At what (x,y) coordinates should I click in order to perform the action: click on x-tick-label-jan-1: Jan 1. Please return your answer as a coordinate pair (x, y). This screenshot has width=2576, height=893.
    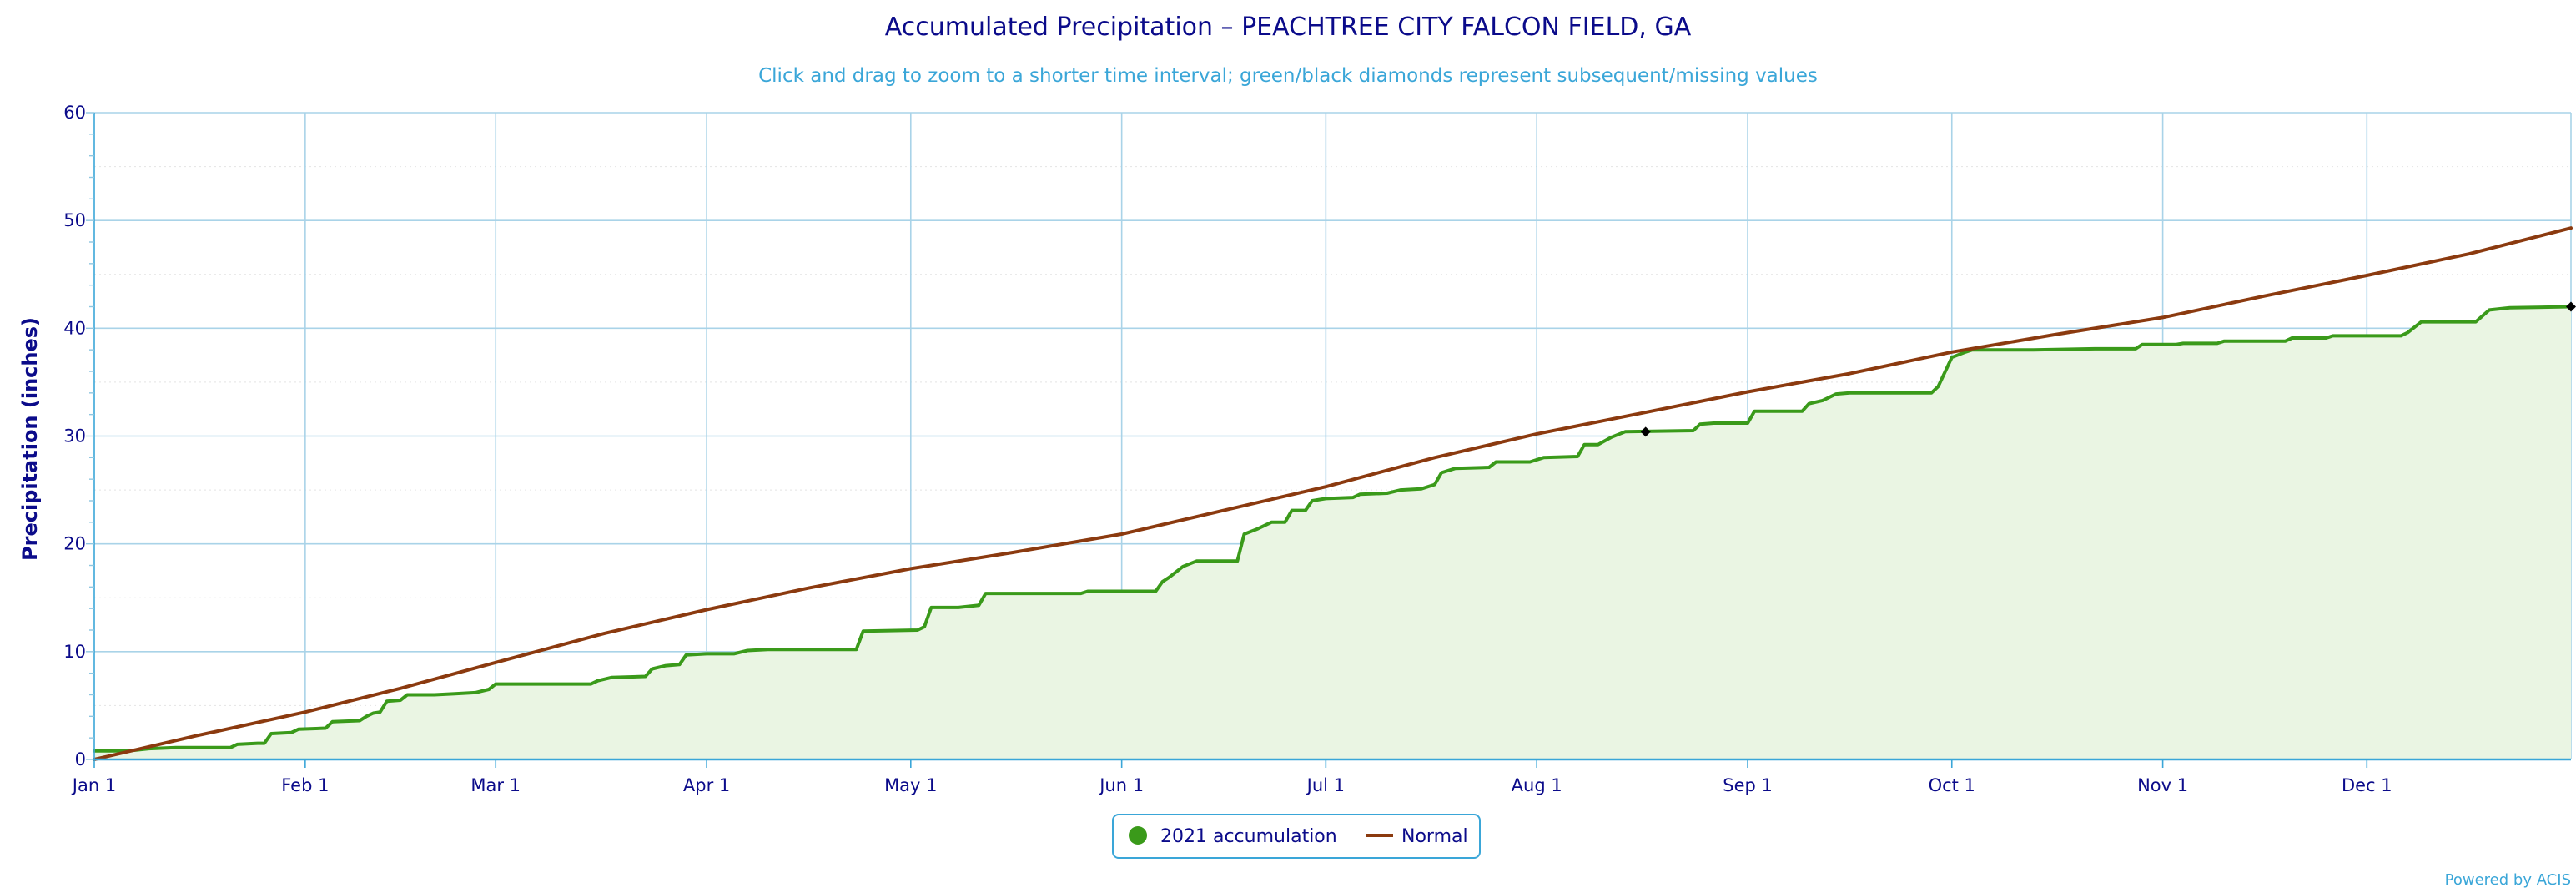
    Looking at the image, I should click on (93, 785).